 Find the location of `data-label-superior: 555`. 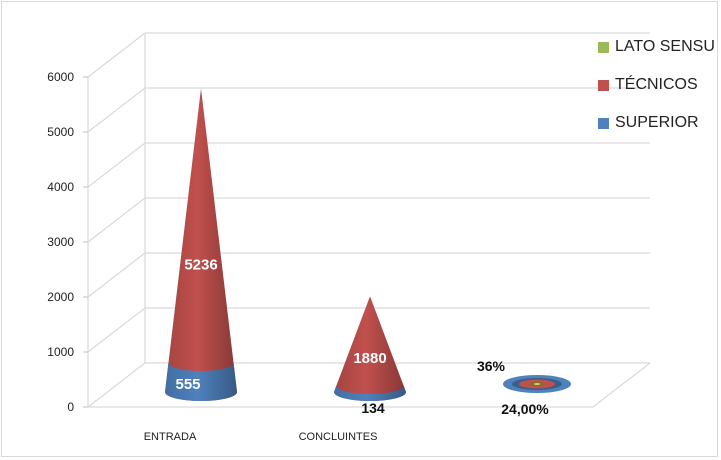

data-label-superior: 555 is located at coordinates (187, 384).